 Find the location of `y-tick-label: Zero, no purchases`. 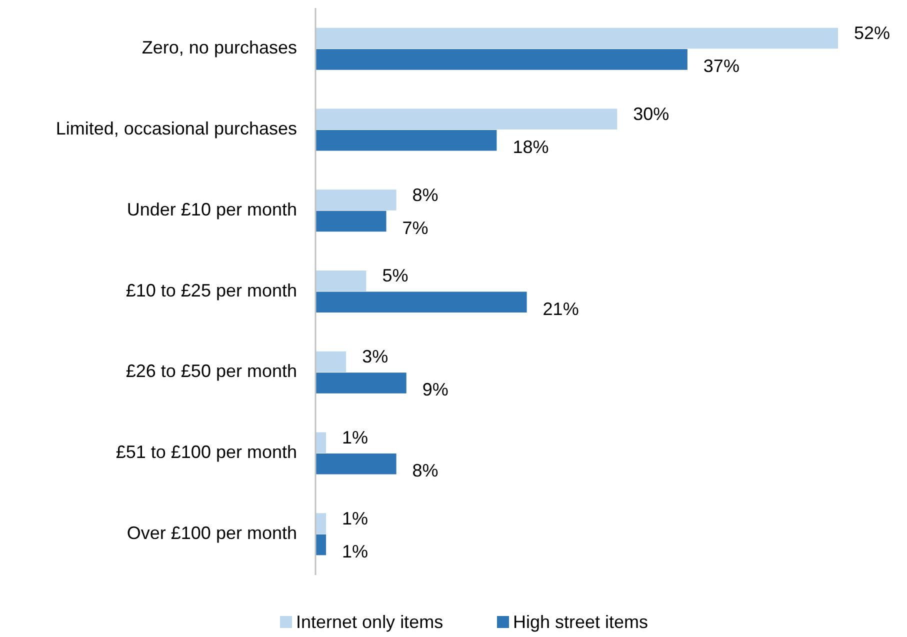

y-tick-label: Zero, no purchases is located at coordinates (219, 48).